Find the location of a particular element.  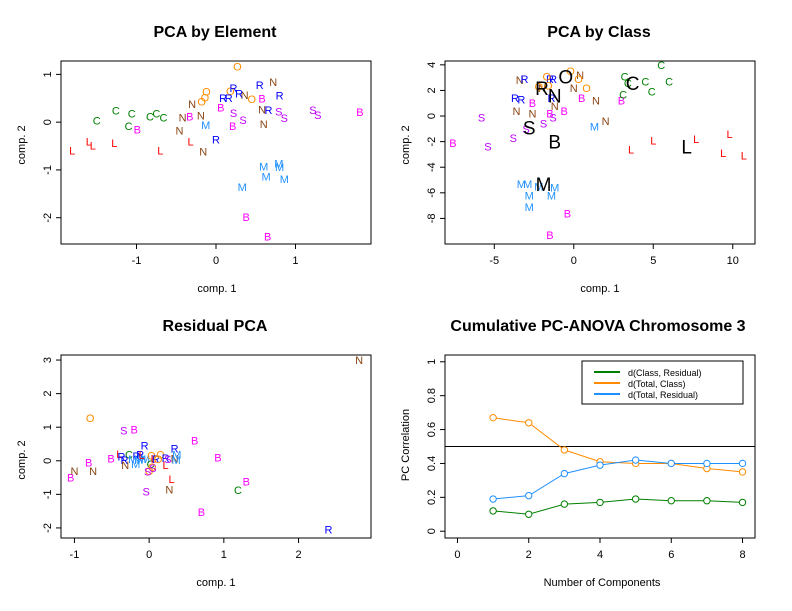

x-tick-label: 10 is located at coordinates (733, 261).